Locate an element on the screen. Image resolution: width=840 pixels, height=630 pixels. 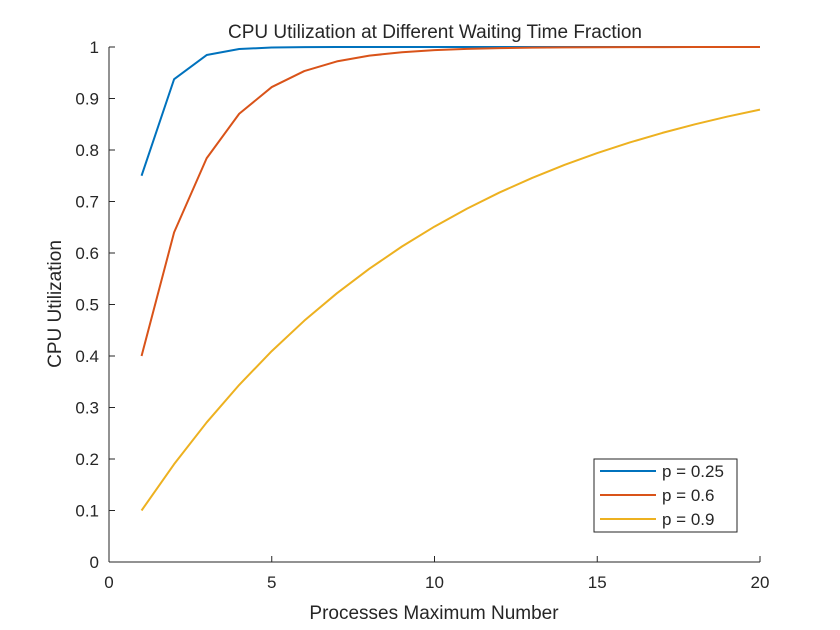
legend: p = 0.25 p = 0.6 p = 0.9 is located at coordinates (665, 495).